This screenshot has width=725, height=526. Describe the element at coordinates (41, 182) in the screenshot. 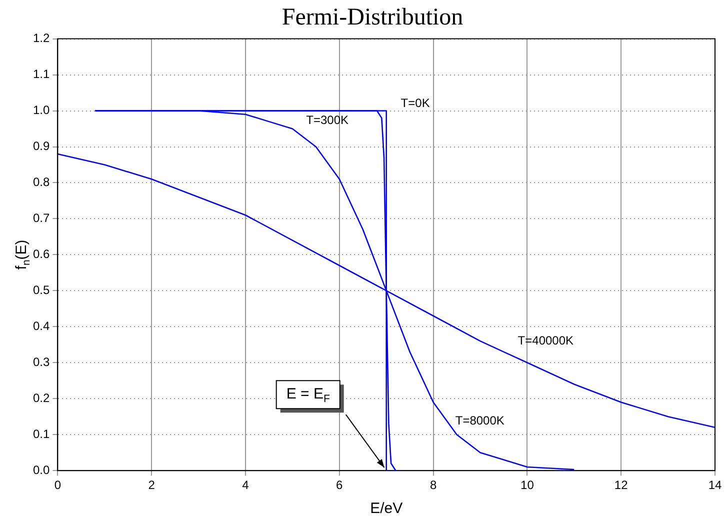

I see `y-tick-label: 0.8` at that location.